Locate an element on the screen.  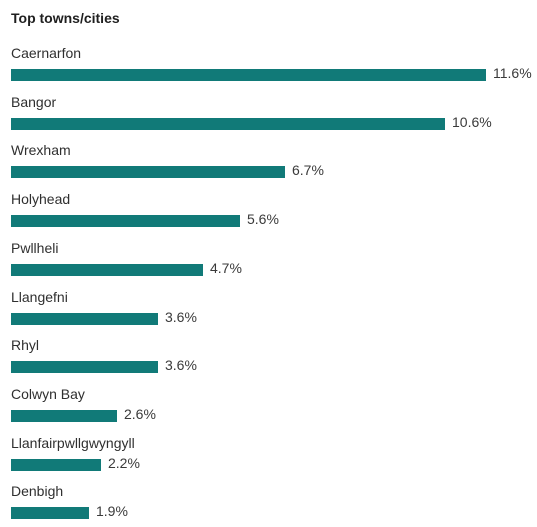
chart-title: Top towns/cities is located at coordinates (65, 18).